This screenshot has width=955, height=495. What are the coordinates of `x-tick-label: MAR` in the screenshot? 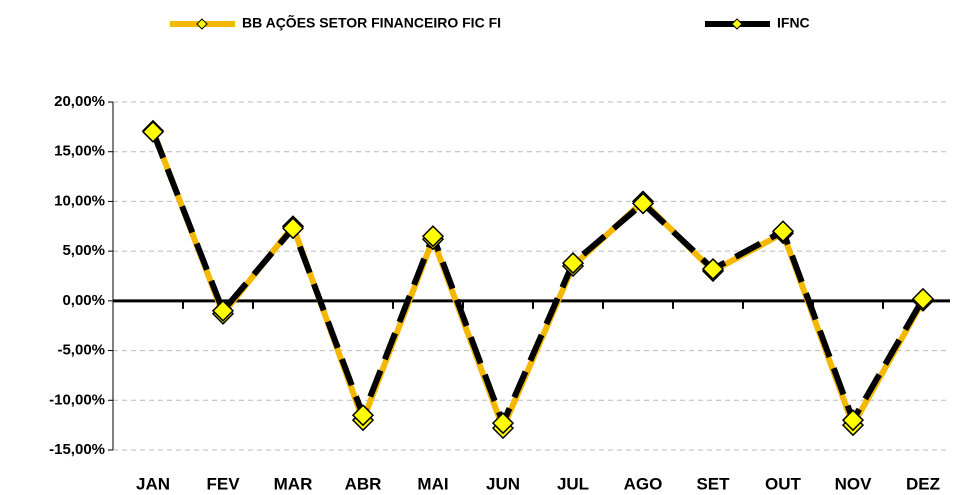 It's located at (293, 483).